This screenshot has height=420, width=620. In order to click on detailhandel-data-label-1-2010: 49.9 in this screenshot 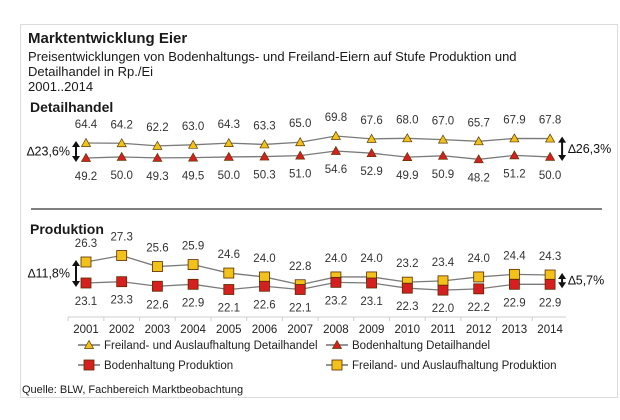, I will do `click(407, 176)`.